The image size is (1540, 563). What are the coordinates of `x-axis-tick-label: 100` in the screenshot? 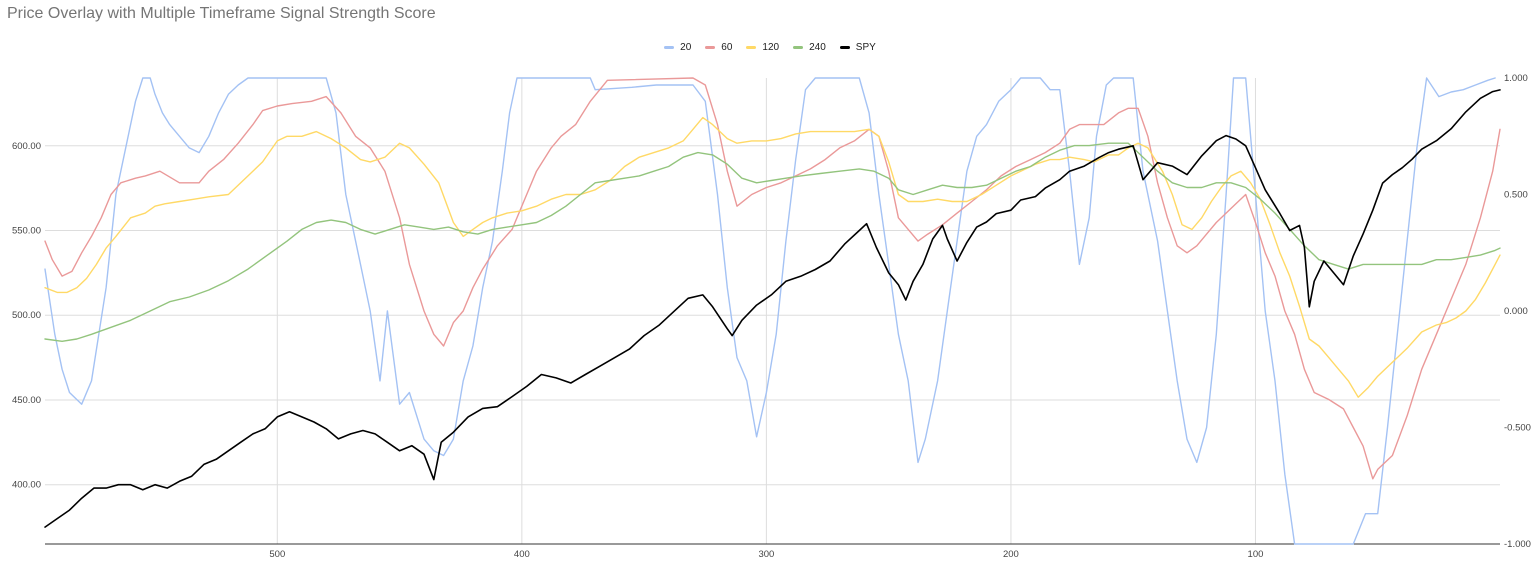 It's located at (1256, 554).